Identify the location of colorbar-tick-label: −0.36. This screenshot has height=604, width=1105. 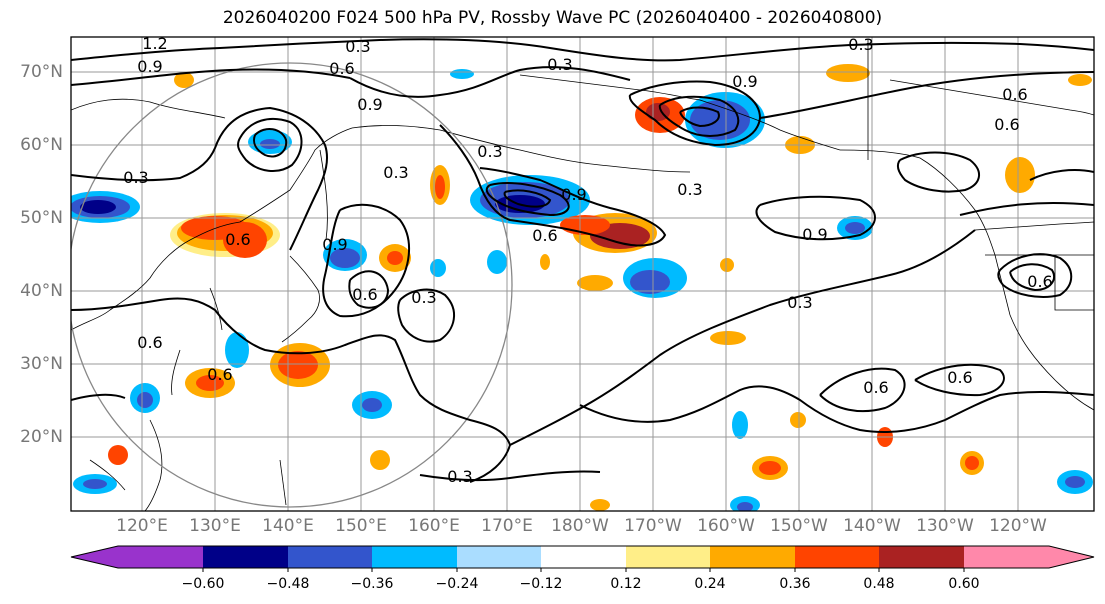
(372, 584).